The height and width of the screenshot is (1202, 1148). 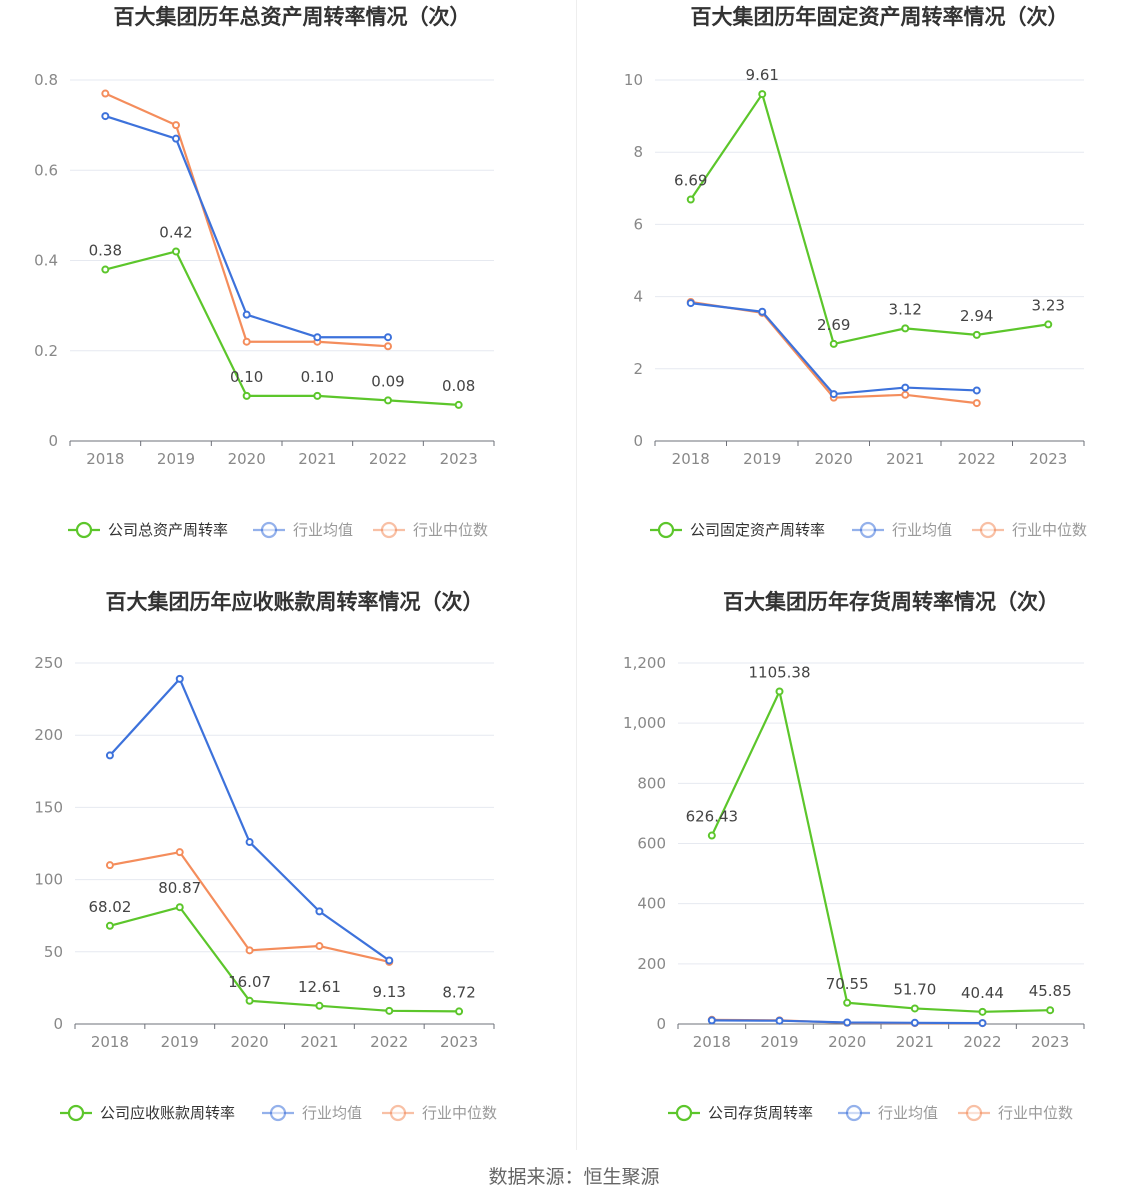 I want to click on y-tick-label: 400, so click(x=651, y=904).